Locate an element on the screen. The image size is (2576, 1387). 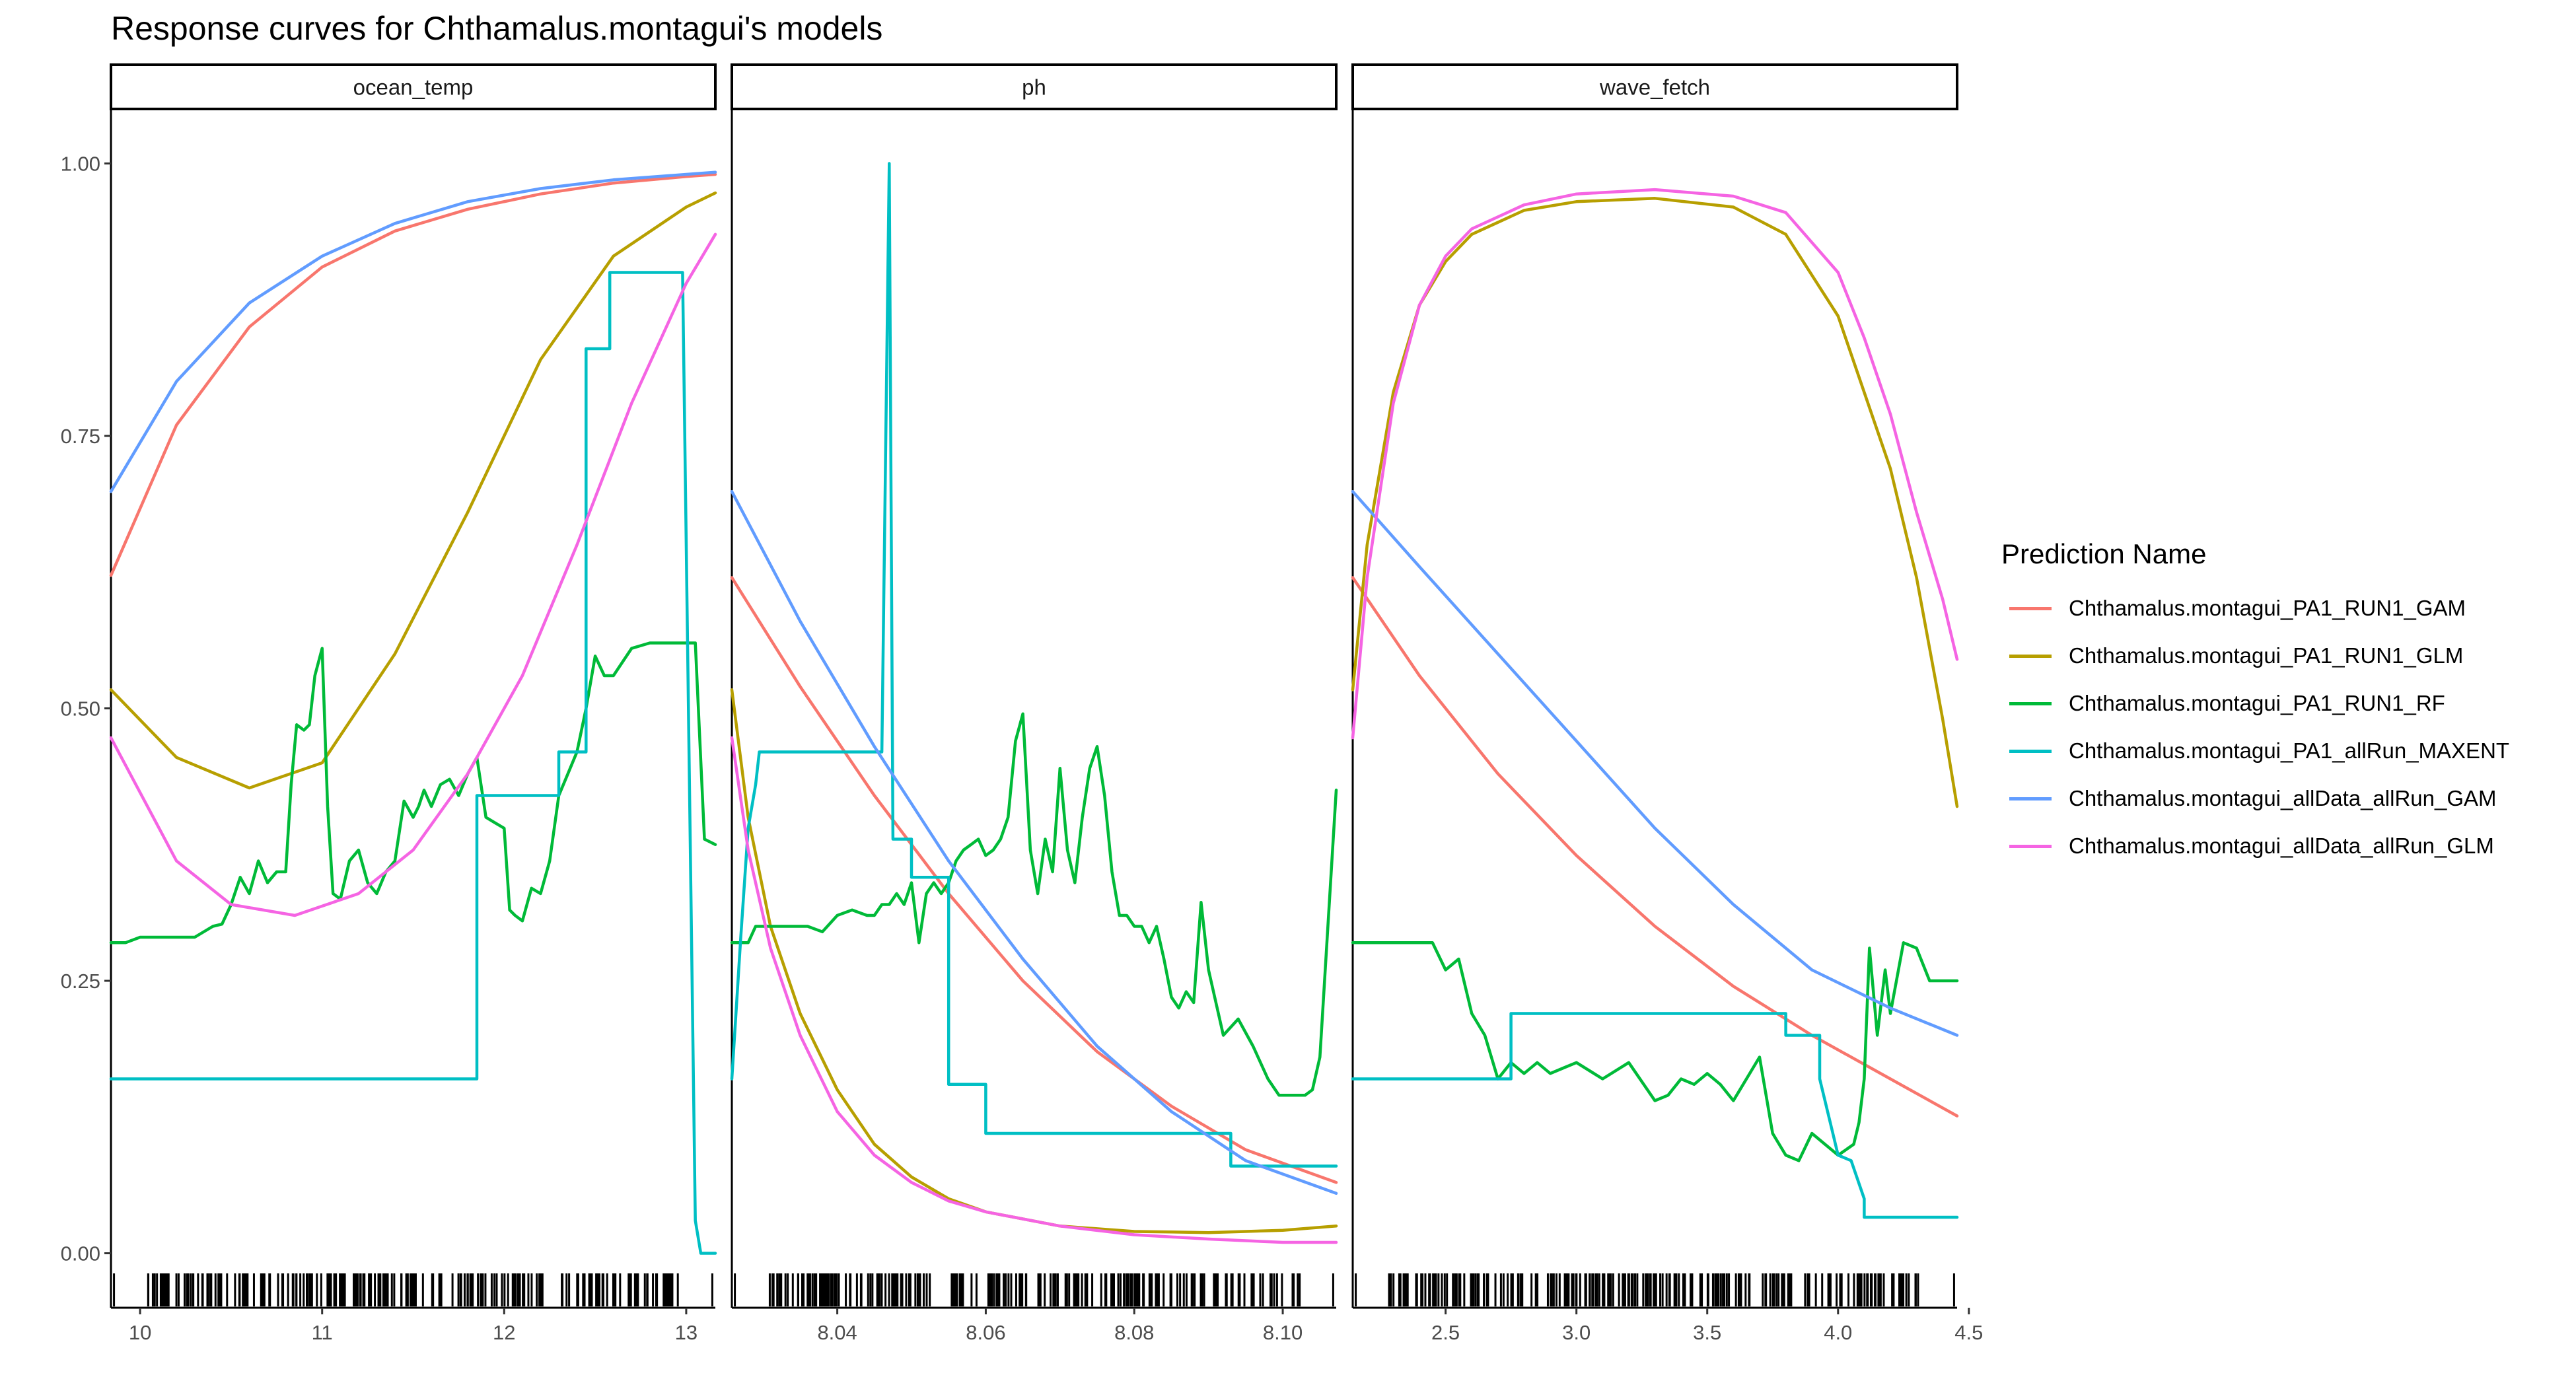
legend-item: Chthamalus.montagui_allData_allRun_GLM is located at coordinates (2255, 846).